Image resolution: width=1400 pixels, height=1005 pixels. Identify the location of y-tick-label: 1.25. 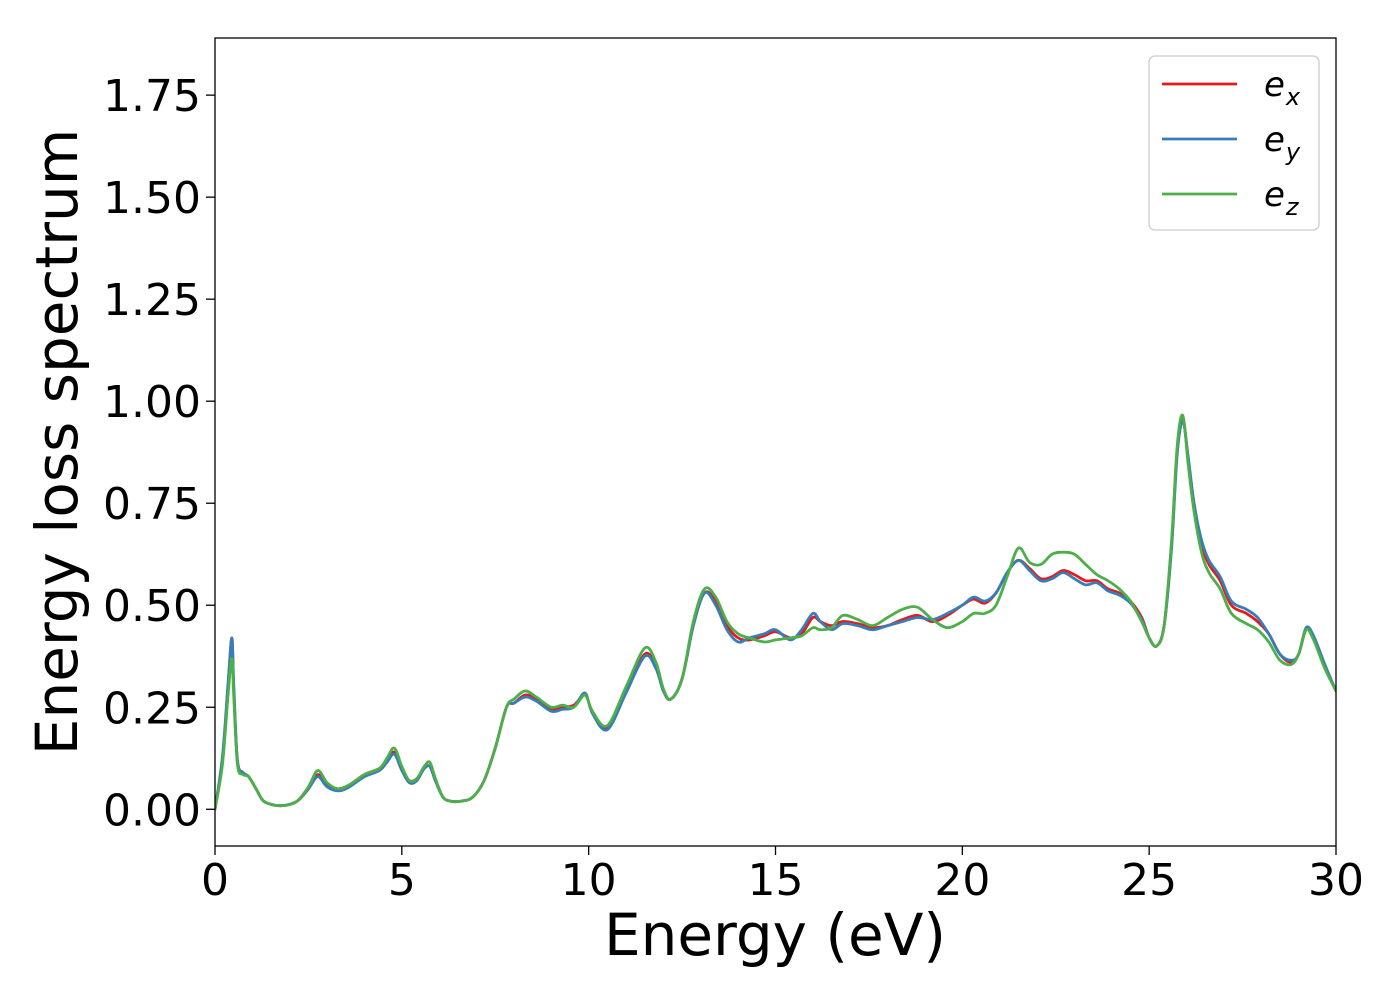
(152, 300).